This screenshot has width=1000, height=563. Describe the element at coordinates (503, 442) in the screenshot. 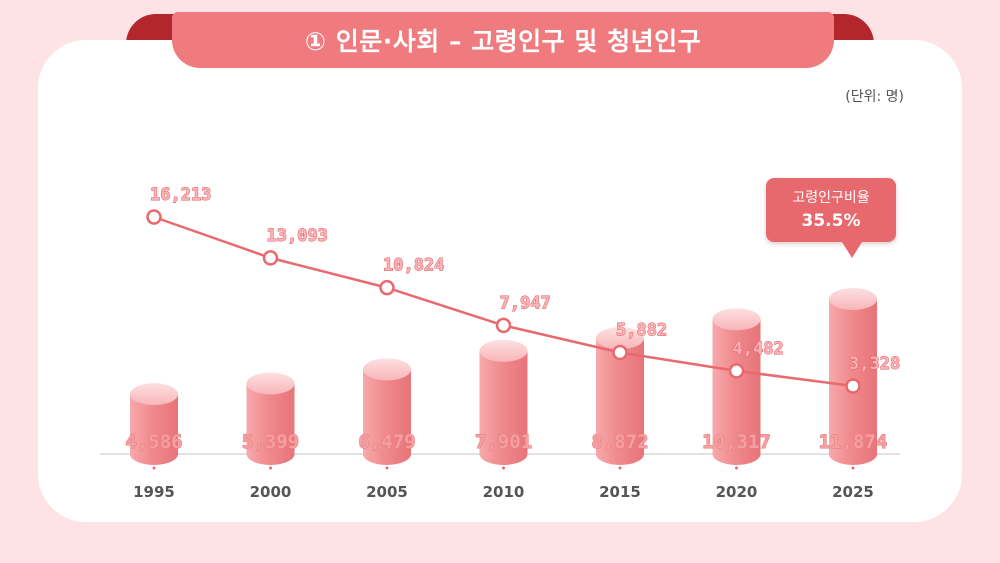

I see `bar-value-label: 7,901` at that location.